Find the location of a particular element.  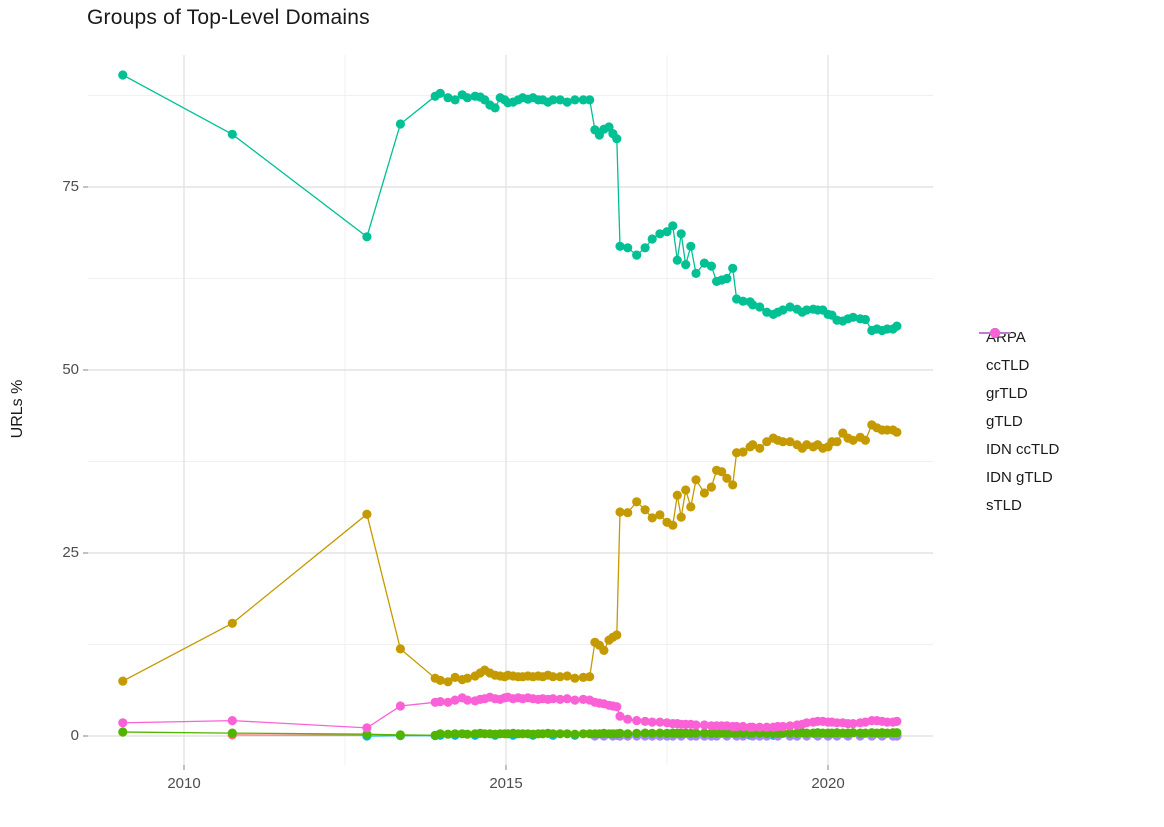

legend-item-stld: sTLD is located at coordinates (1017, 423).